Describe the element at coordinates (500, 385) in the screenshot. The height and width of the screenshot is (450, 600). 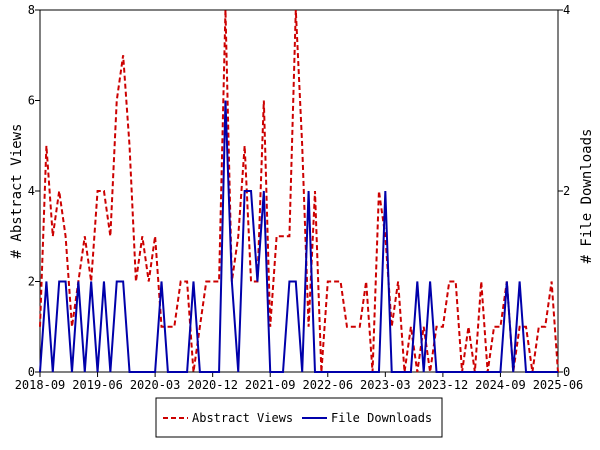
I see `x-tick-label: 2024-09` at that location.